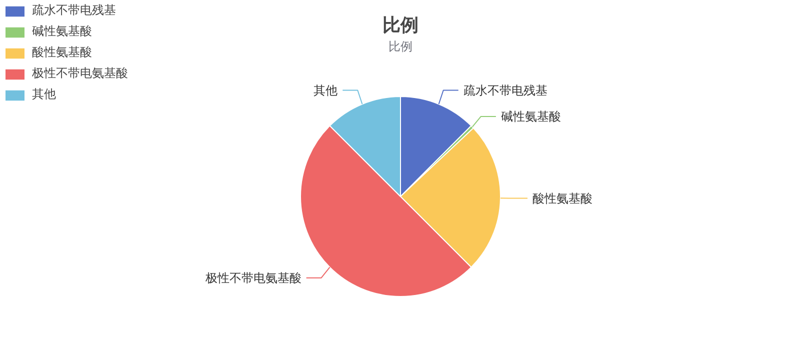 The width and height of the screenshot is (800, 360). I want to click on slice-label: 碱性氨基酸, so click(530, 116).